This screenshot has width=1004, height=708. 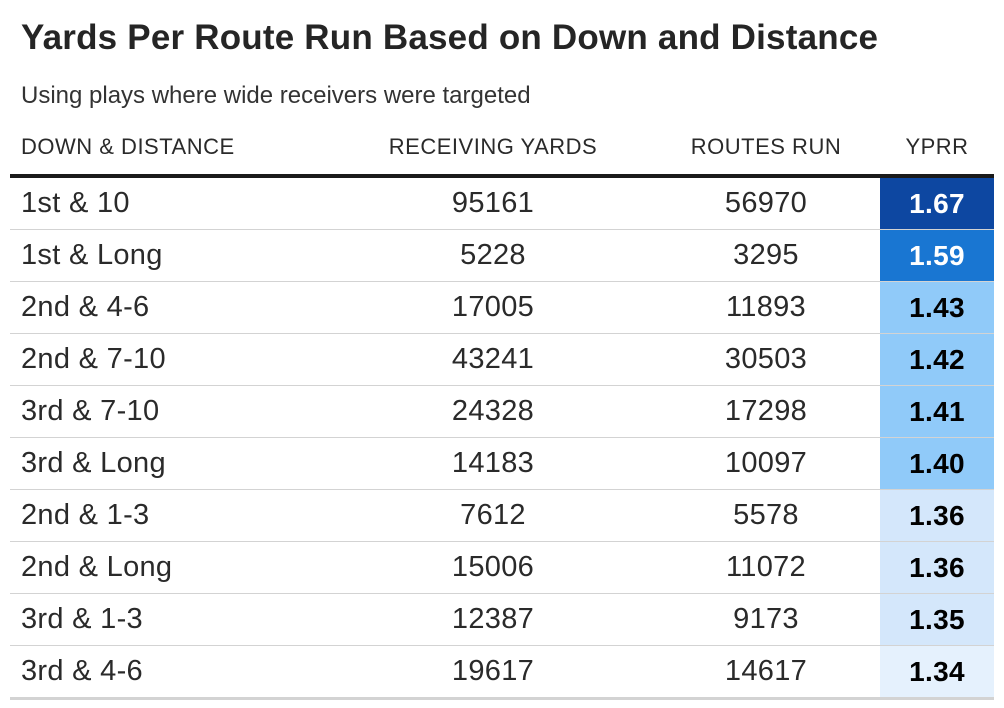 What do you see at coordinates (493, 619) in the screenshot?
I see `receiving-yards-cell: 12387` at bounding box center [493, 619].